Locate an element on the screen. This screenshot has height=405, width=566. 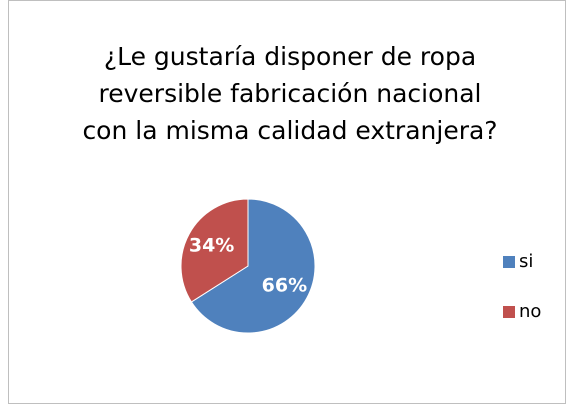
data-label: 34% is located at coordinates (211, 245).